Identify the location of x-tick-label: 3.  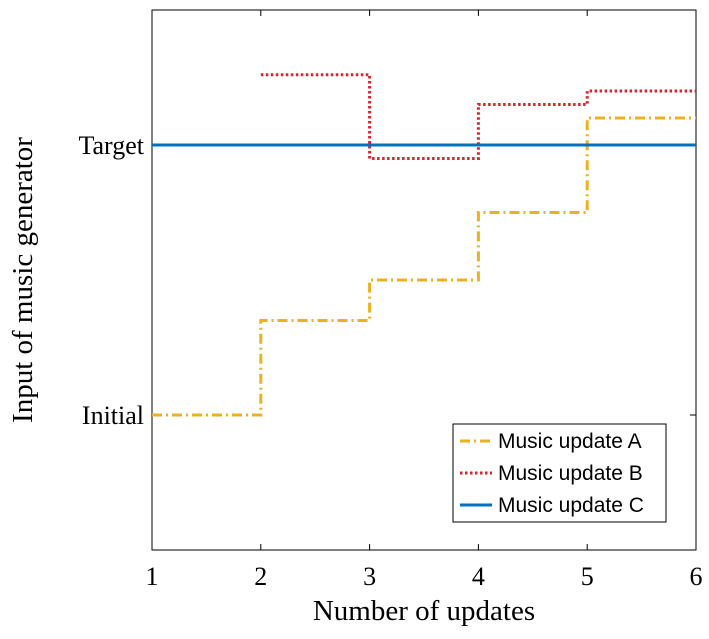
(369, 576).